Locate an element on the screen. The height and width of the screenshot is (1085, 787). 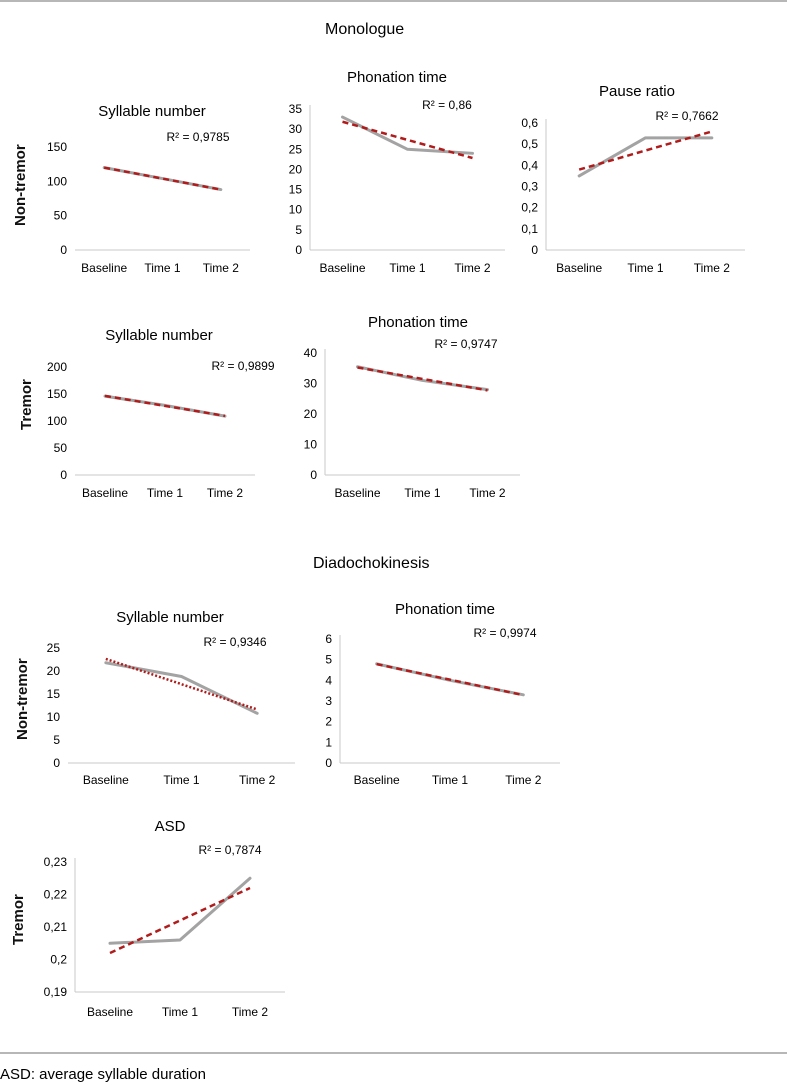
top-rule is located at coordinates (393, 1).